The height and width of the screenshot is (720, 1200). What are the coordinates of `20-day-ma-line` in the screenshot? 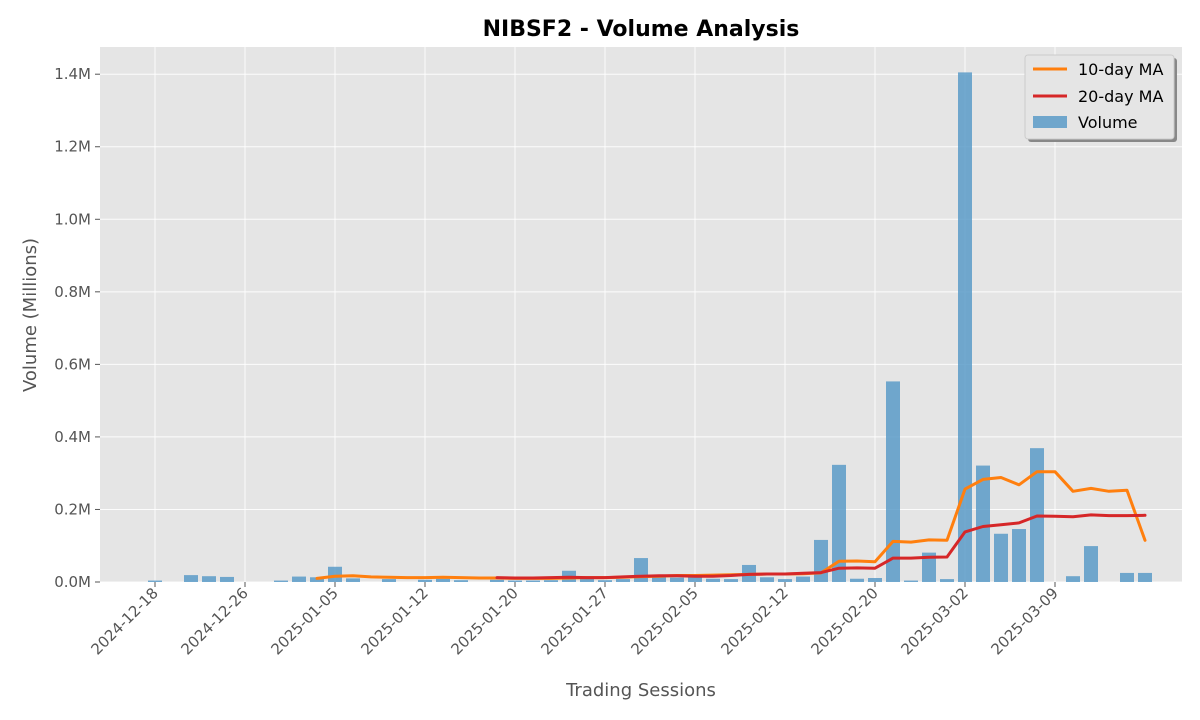 It's located at (821, 546).